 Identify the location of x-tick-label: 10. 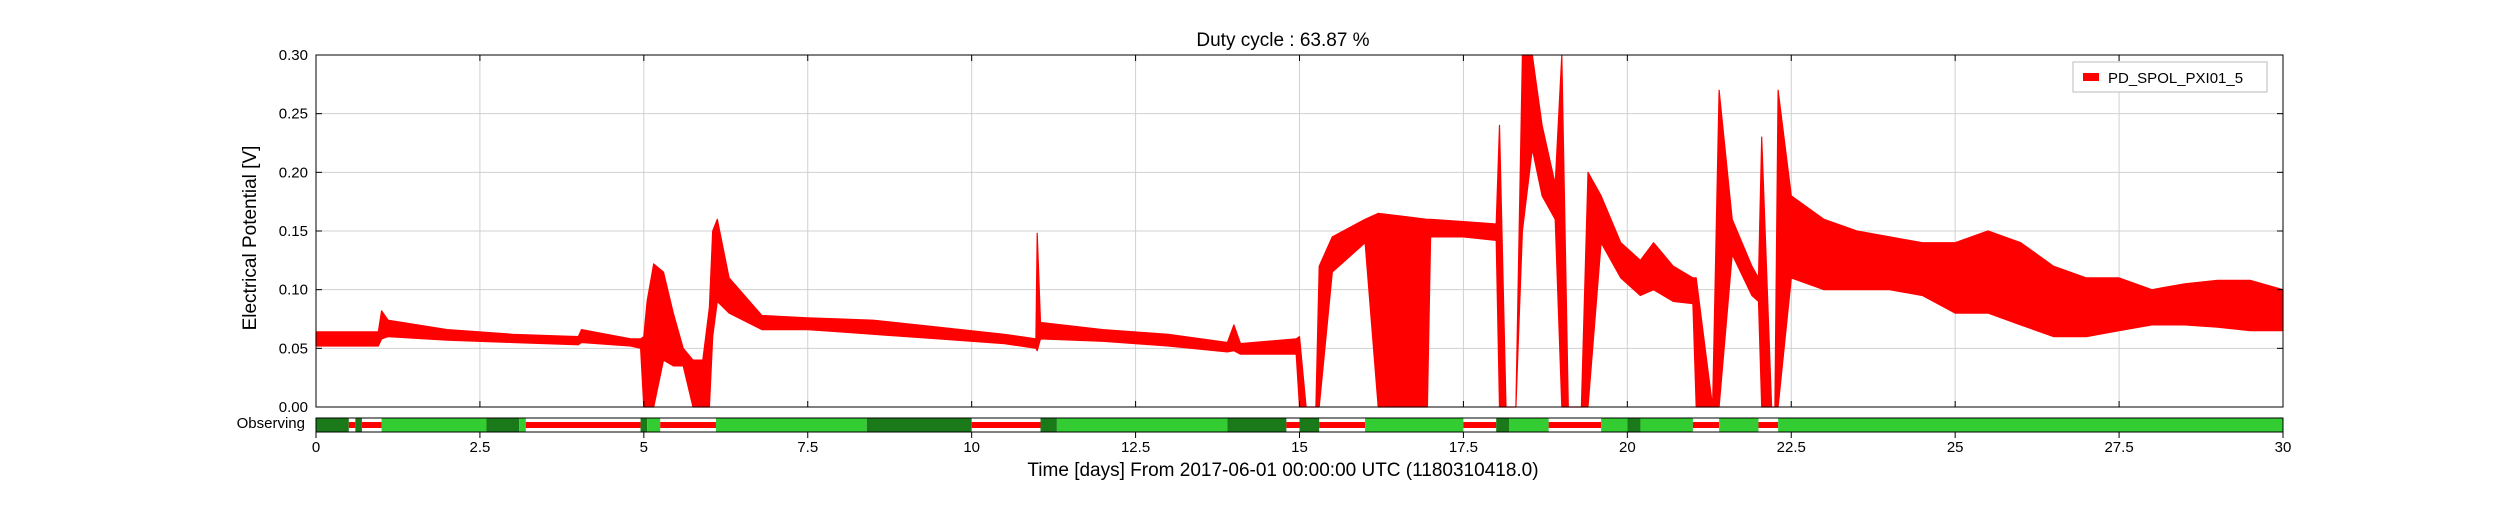
(971, 447).